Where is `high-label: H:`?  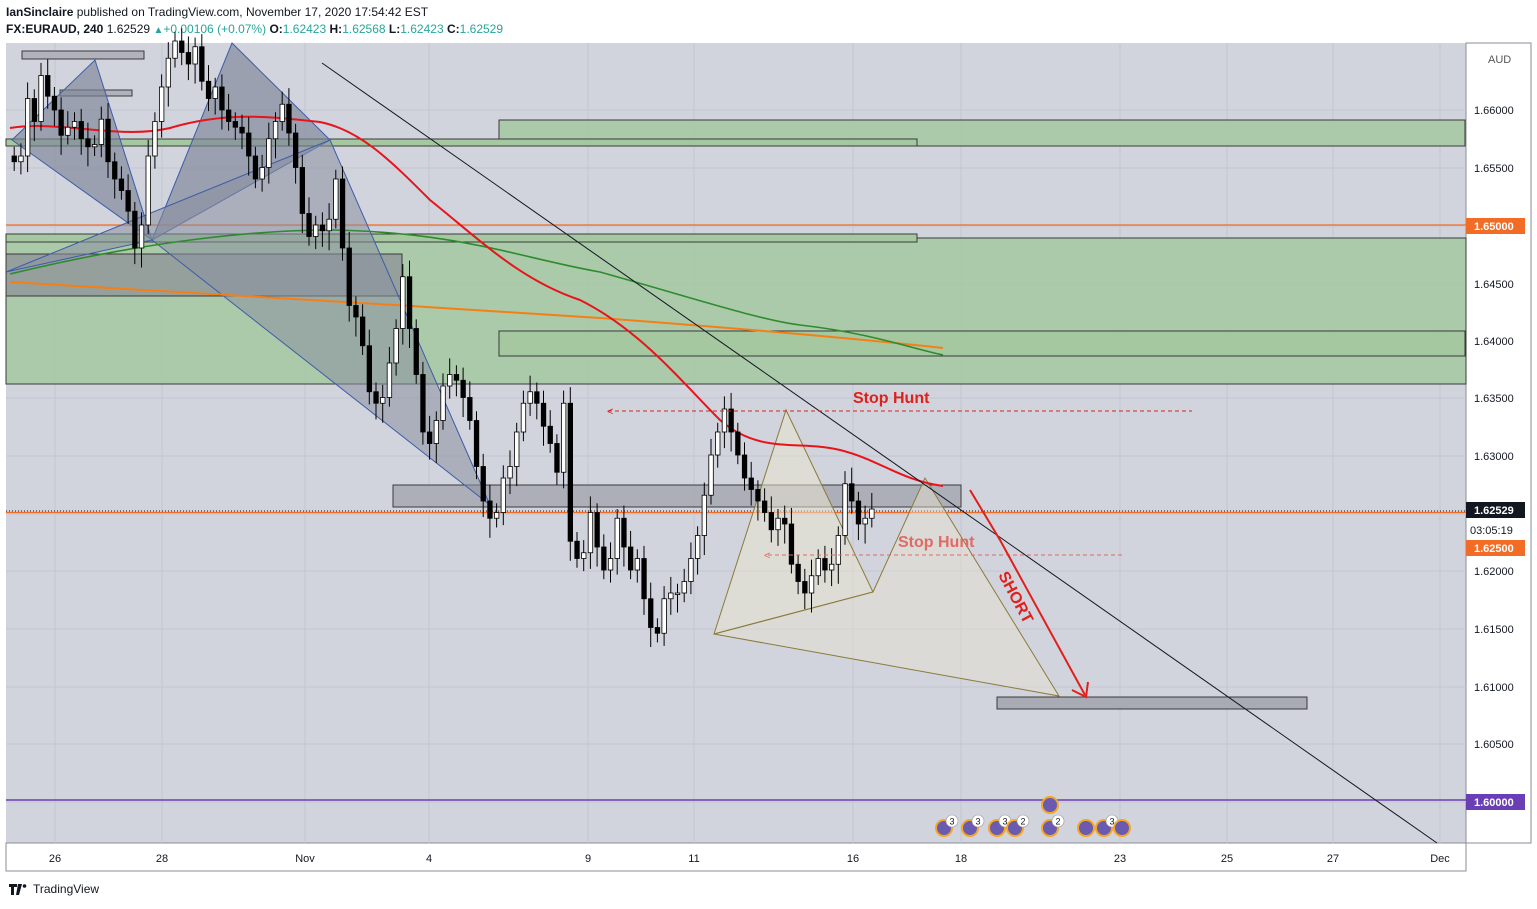
high-label: H: is located at coordinates (336, 29).